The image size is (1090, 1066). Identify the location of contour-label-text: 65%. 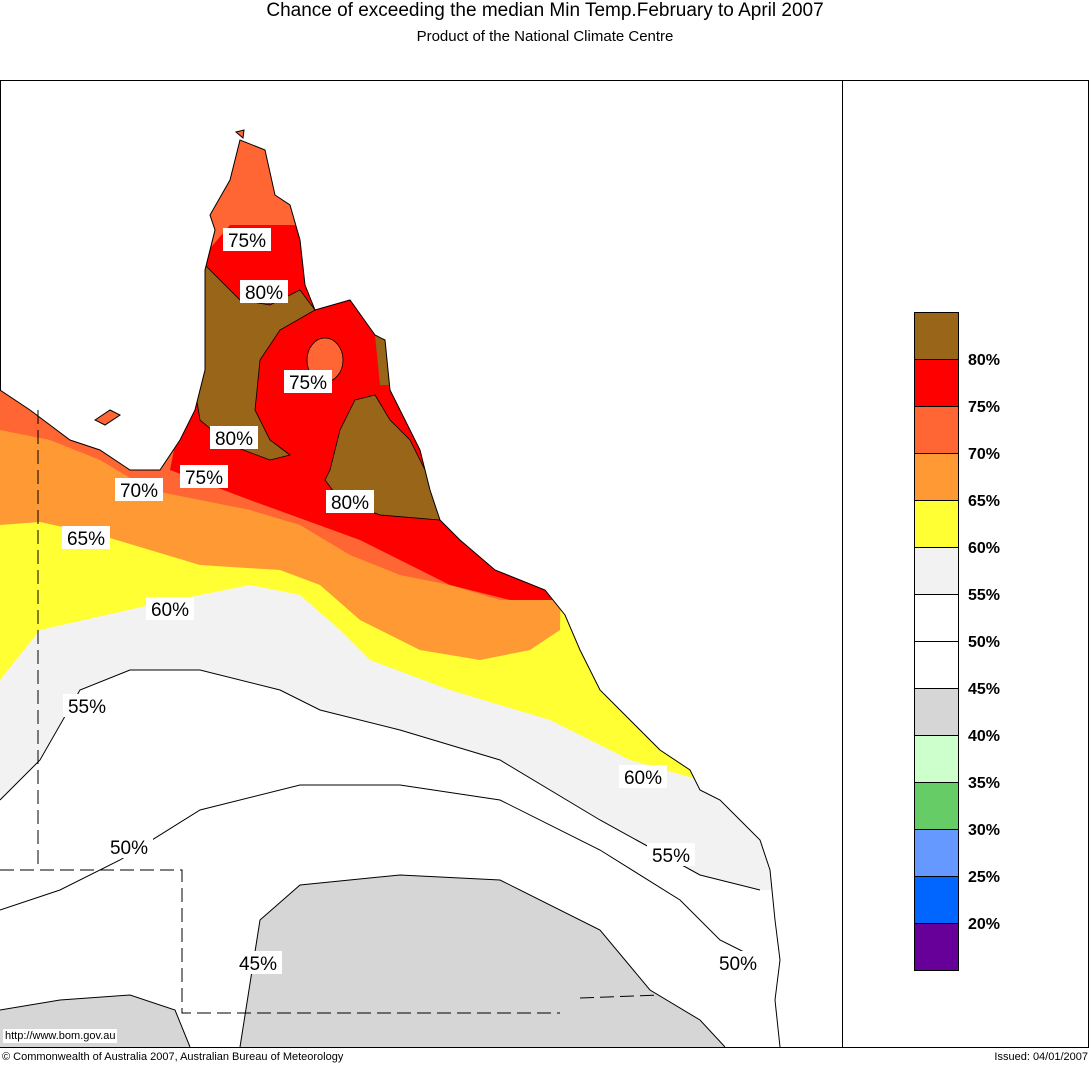
(86, 539).